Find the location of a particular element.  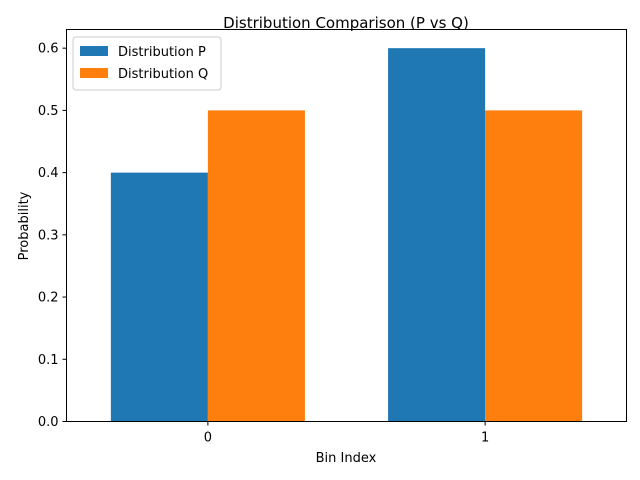

legend-swatch-q is located at coordinates (94, 73).